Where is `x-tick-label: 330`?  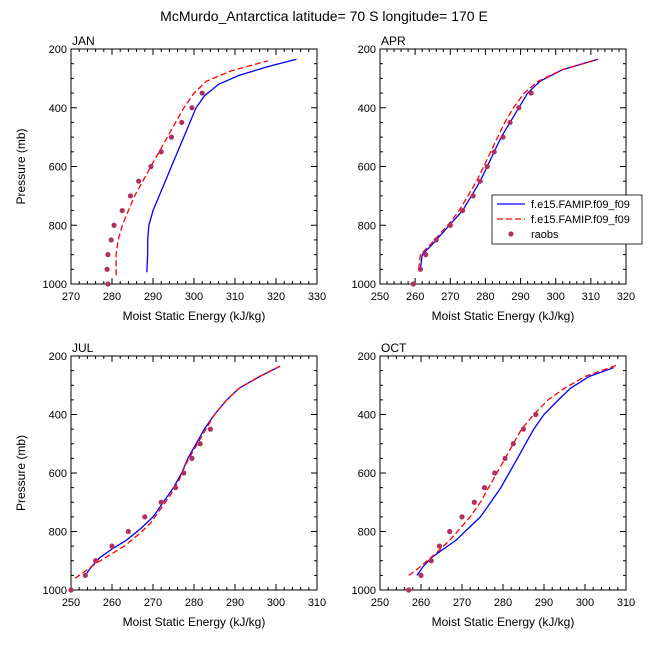
x-tick-label: 330 is located at coordinates (317, 297).